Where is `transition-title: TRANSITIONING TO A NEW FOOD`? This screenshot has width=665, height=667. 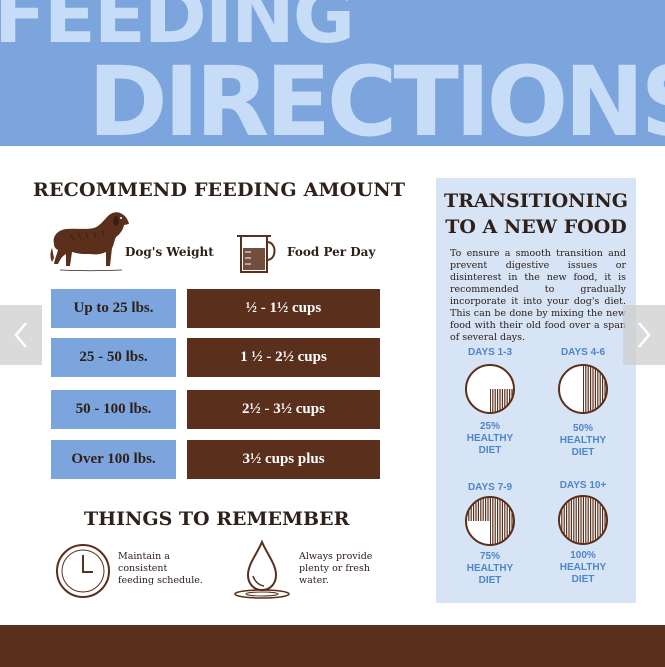
transition-title: TRANSITIONING TO A NEW FOOD is located at coordinates (536, 214).